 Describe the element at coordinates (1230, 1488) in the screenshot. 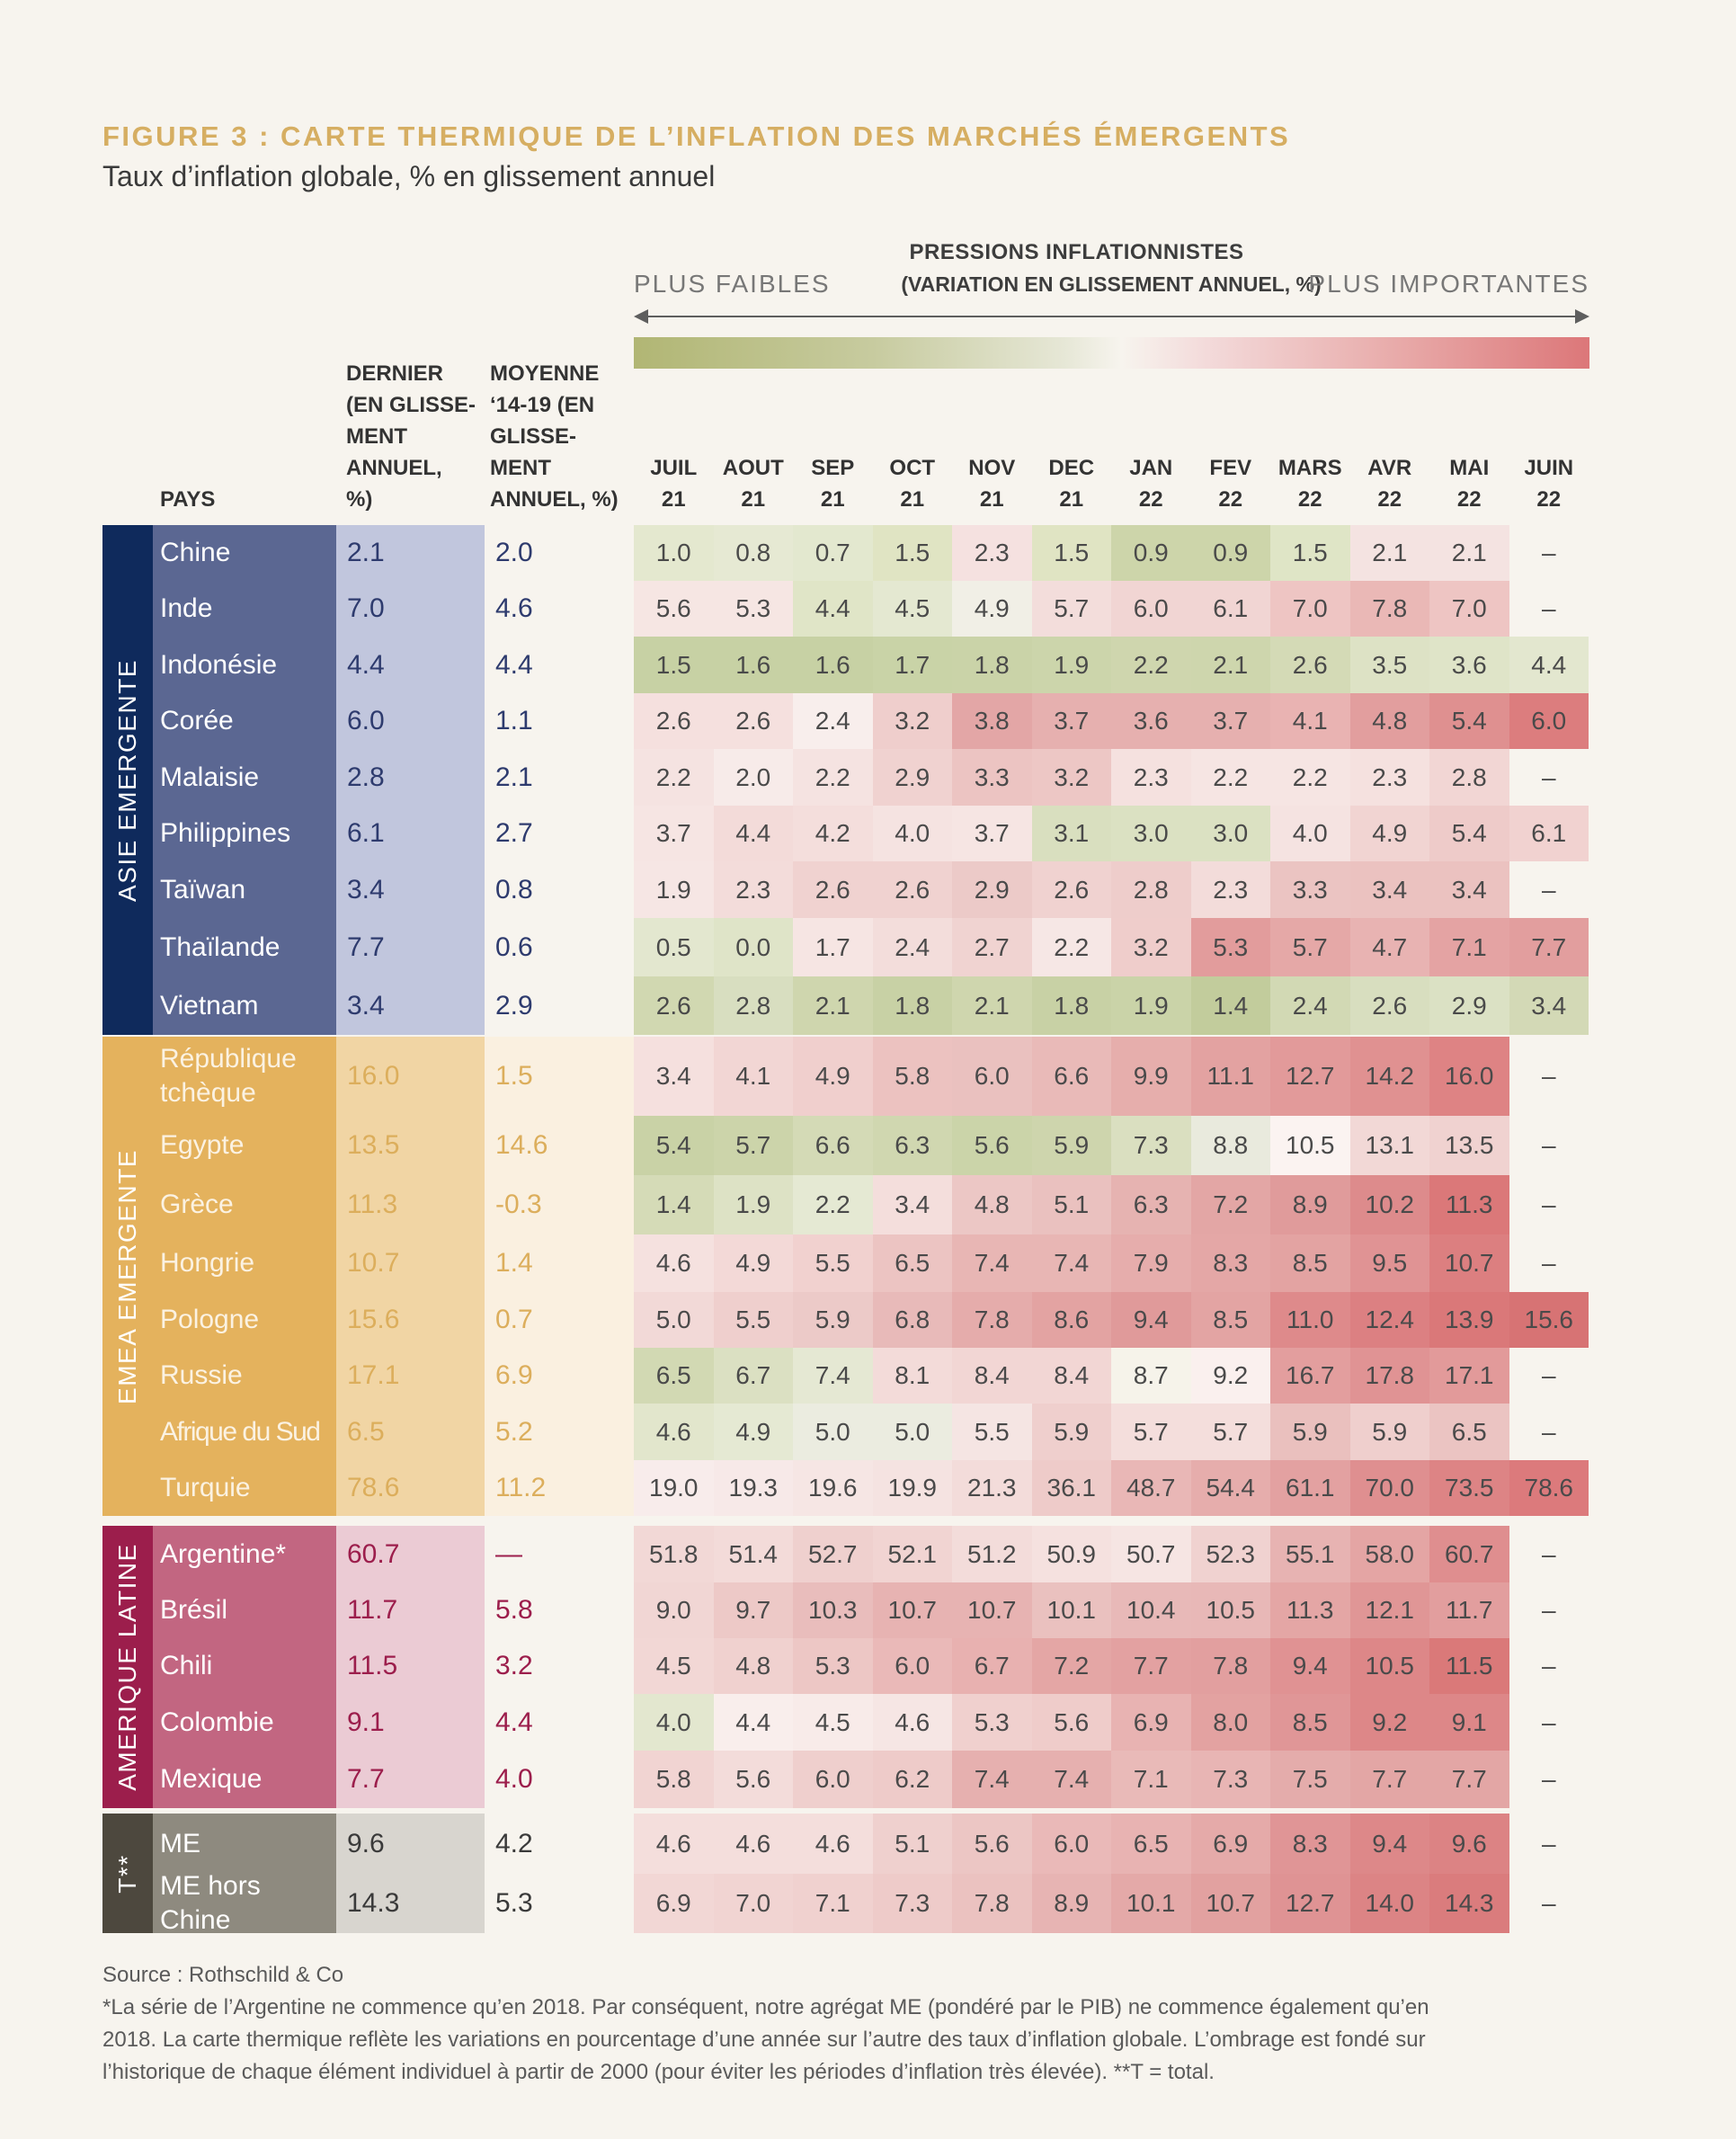

I see `heatmap-cell: 54.4` at that location.